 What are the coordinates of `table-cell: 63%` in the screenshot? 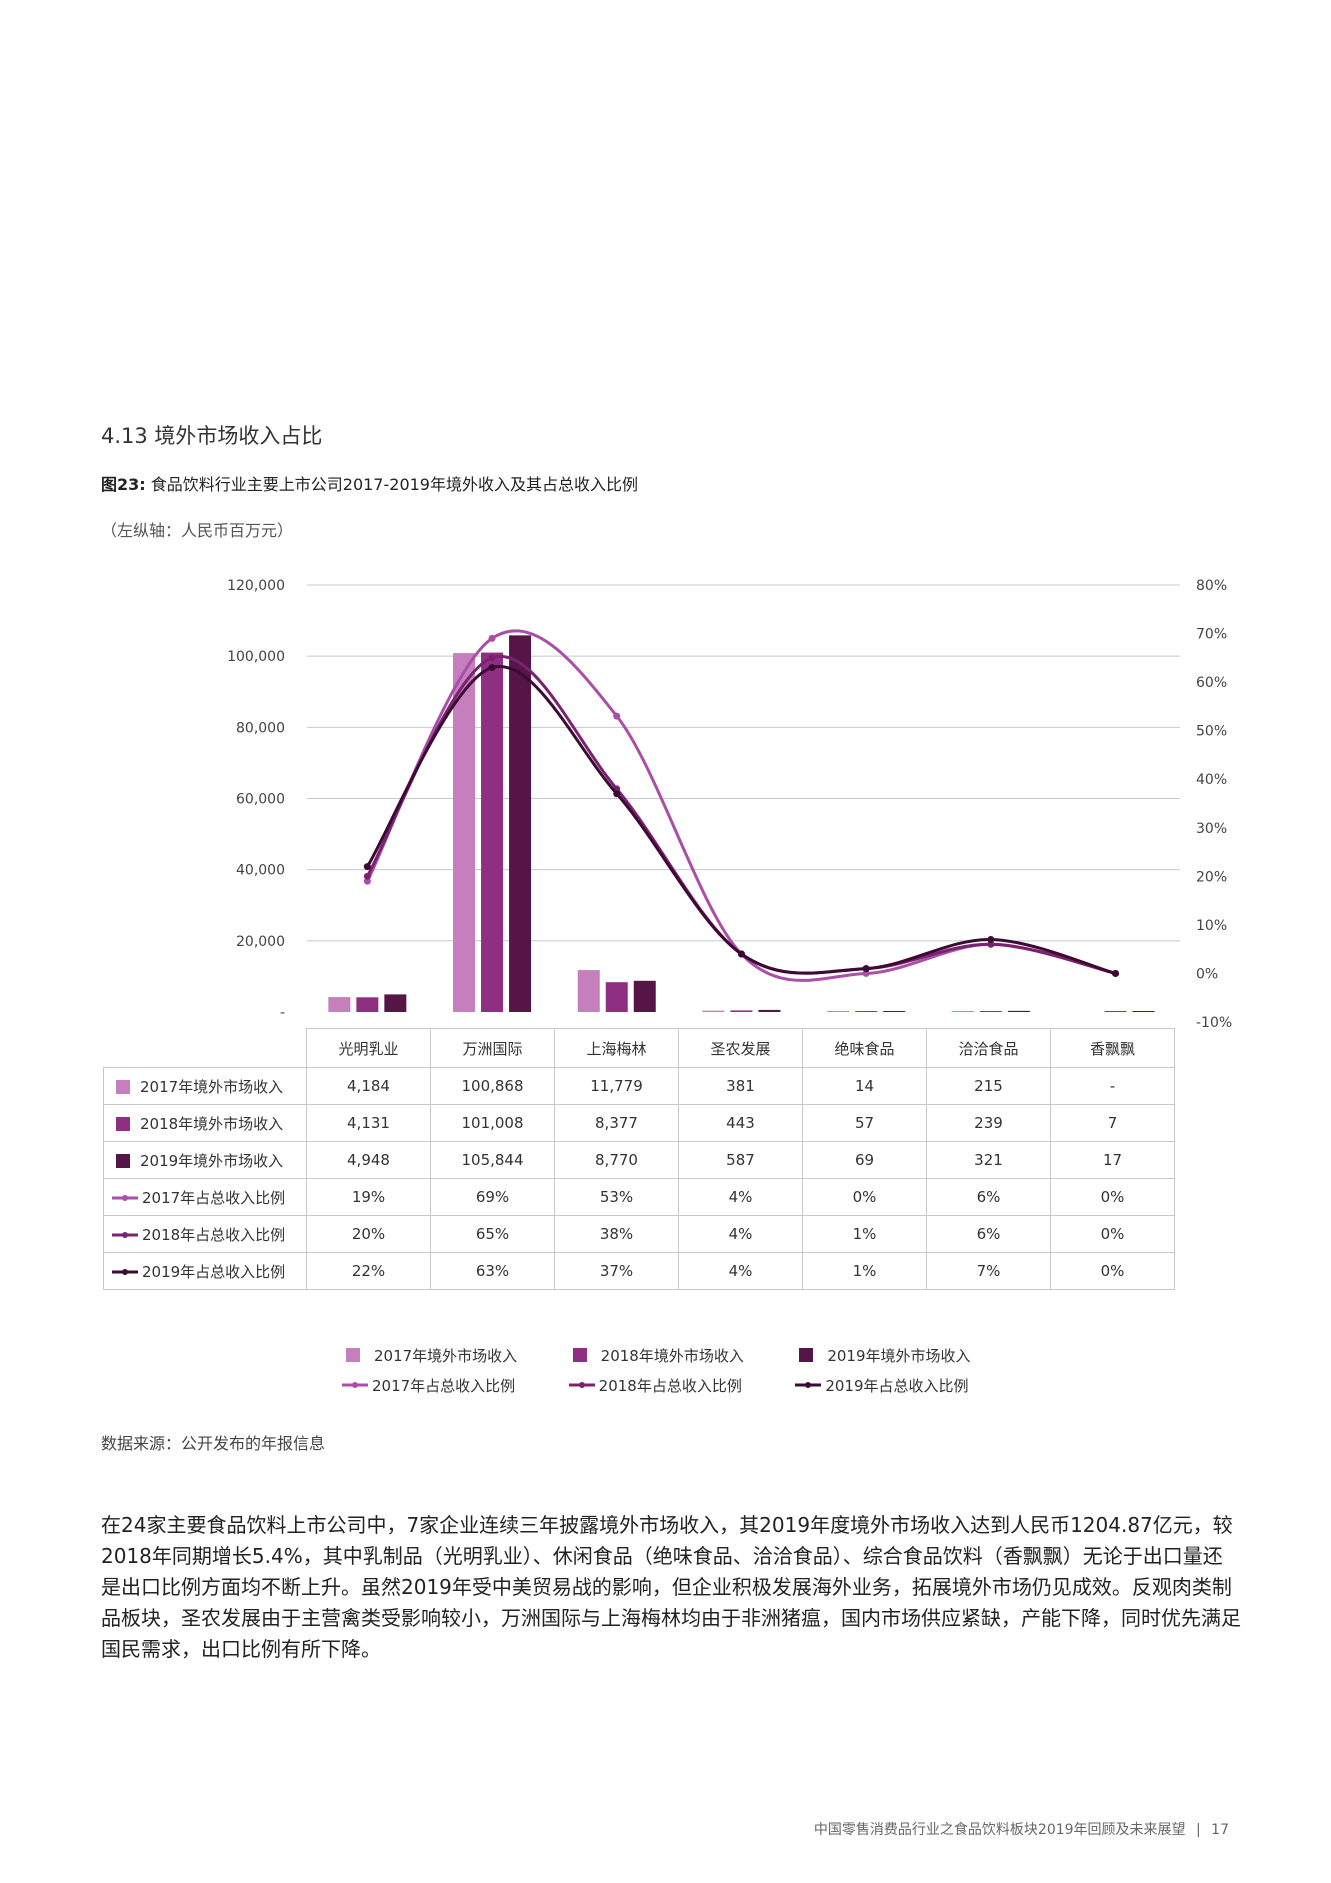 It's located at (492, 1271).